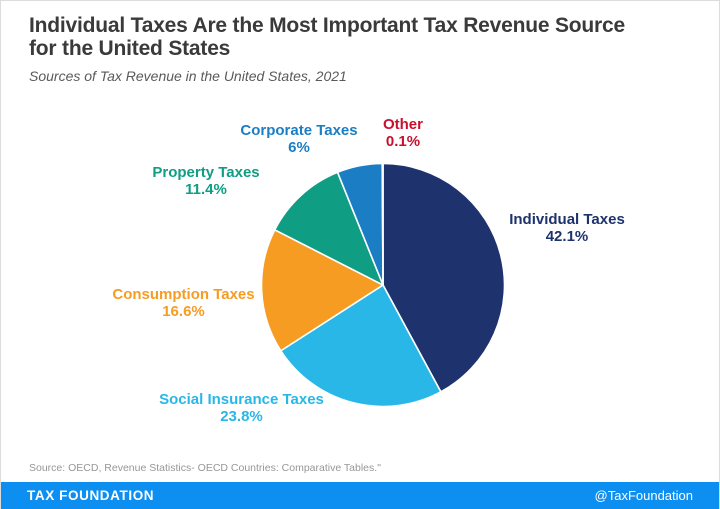  Describe the element at coordinates (241, 417) in the screenshot. I see `label-social-insurance-taxes-pct: 23.8%` at that location.